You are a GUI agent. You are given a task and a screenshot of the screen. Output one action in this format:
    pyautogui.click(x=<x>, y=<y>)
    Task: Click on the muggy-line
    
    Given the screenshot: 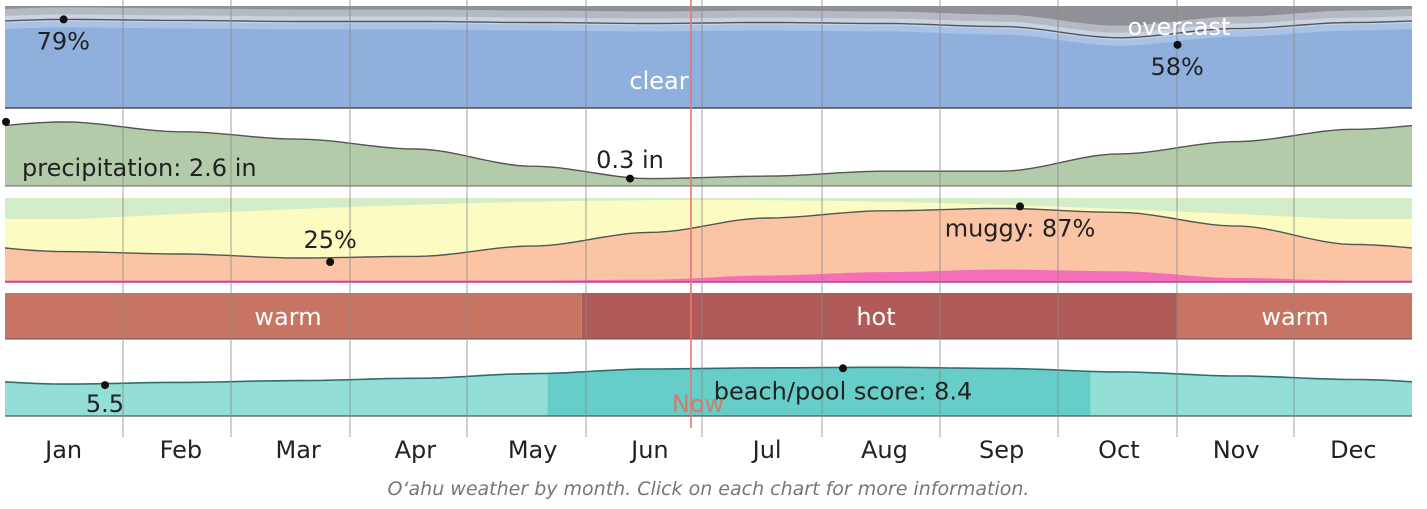 What is the action you would take?
    pyautogui.click(x=708, y=233)
    